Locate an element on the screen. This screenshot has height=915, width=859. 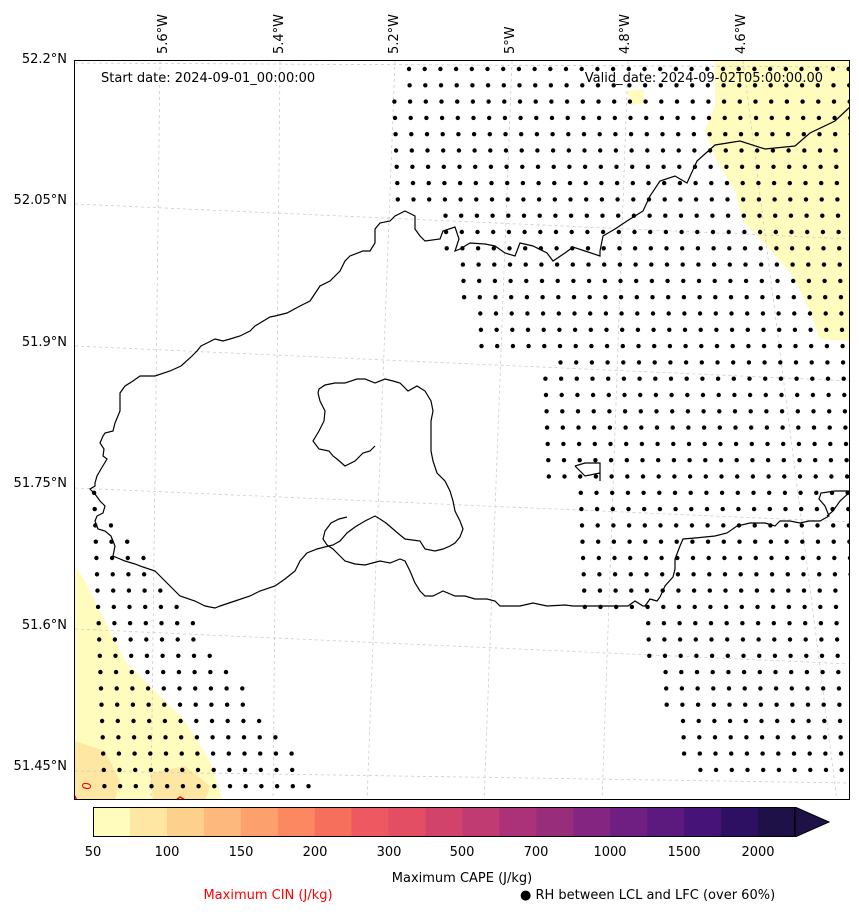
cape-area-southwest is located at coordinates (149, 682).